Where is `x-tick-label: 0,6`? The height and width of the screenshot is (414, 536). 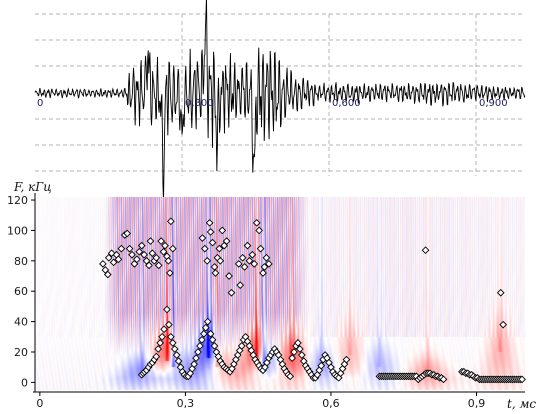
x-tick-label: 0,6 is located at coordinates (331, 403).